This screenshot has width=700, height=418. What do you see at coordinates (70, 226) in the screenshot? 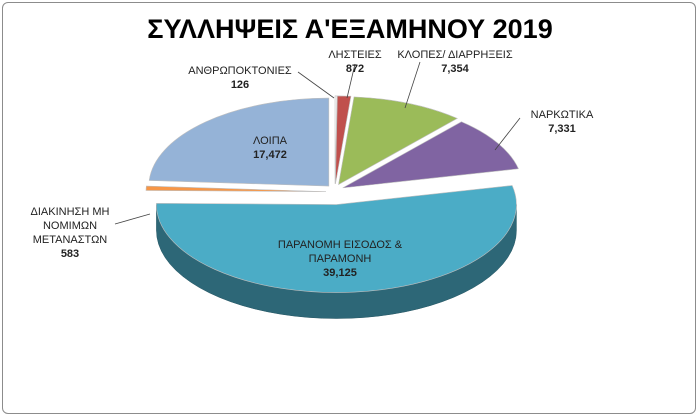
I see `category-label: ΔΙΑΚΙΝΗΣΗ ΜΗ ΝΟΜΙΜΩΝ ΜΕΤΑΝΑΣΤΩΝ` at bounding box center [70, 226].